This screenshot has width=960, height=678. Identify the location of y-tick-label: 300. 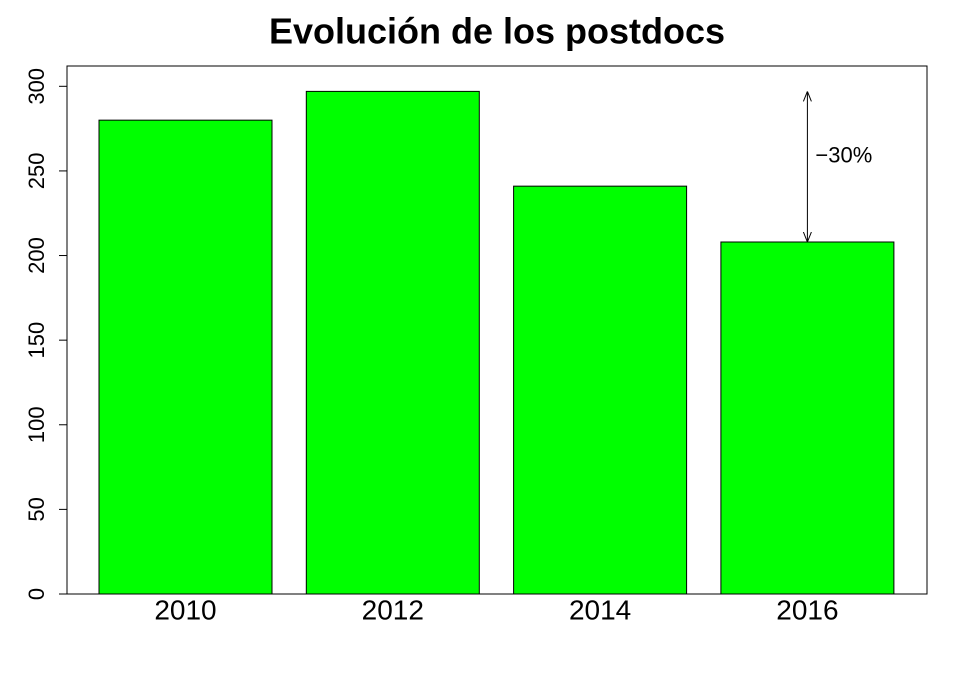
(36, 86).